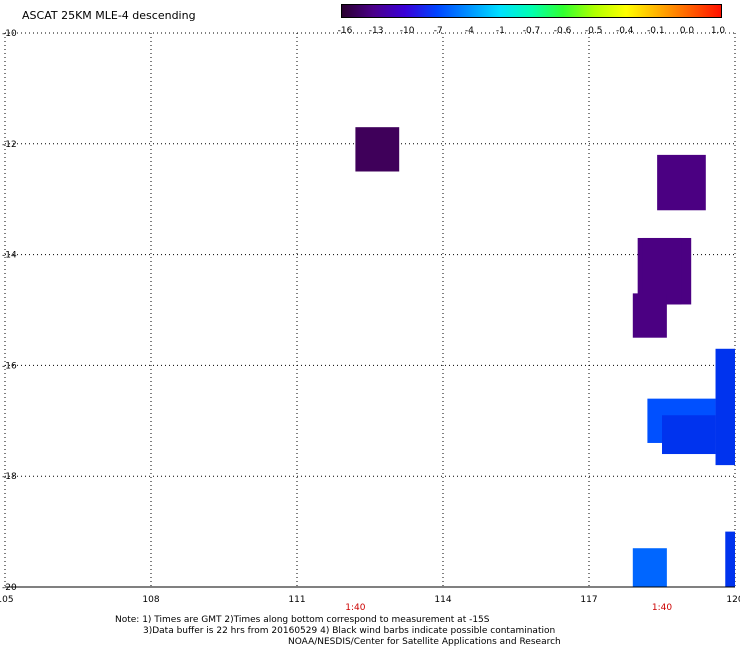  Describe the element at coordinates (9, 477) in the screenshot. I see `lat-tick-label: -18` at that location.